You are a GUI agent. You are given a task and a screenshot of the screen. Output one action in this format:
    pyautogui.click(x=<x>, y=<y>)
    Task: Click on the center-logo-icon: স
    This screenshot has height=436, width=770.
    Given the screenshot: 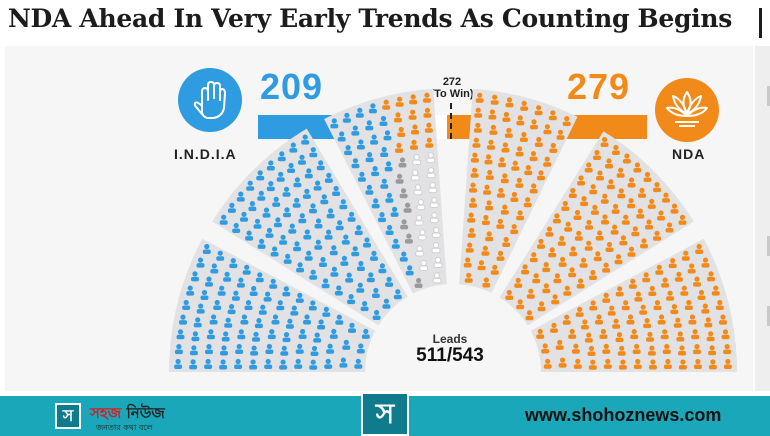 What is the action you would take?
    pyautogui.click(x=385, y=414)
    